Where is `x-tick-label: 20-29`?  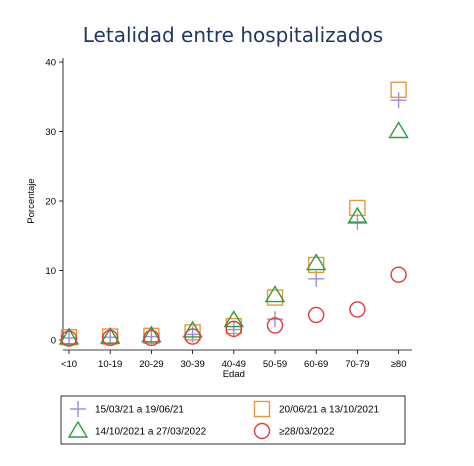 x-tick-label: 20-29 is located at coordinates (151, 364).